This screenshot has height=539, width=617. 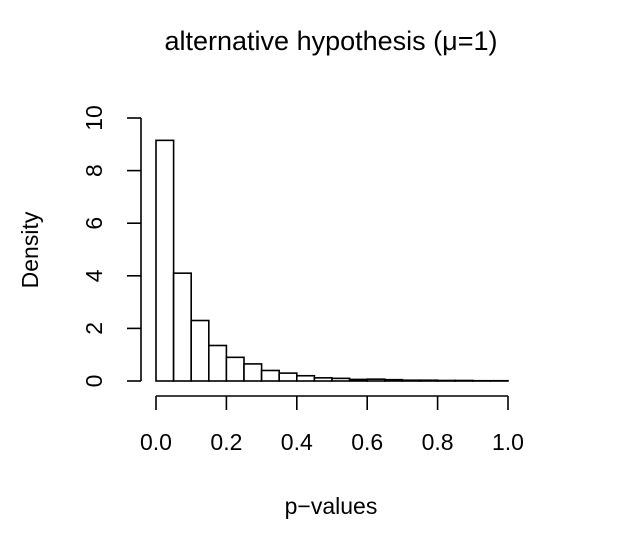 What do you see at coordinates (438, 442) in the screenshot?
I see `x-tick-label: 0.8` at bounding box center [438, 442].